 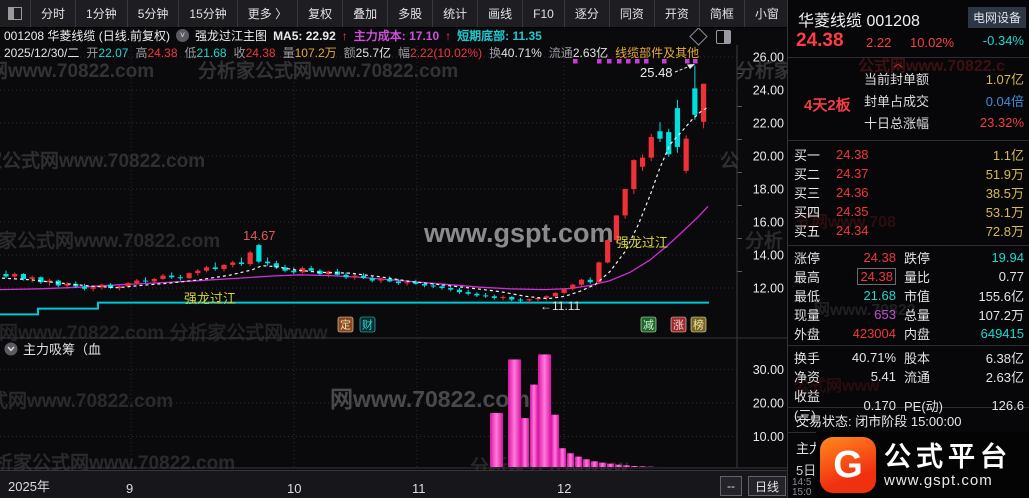 What do you see at coordinates (657, 53) in the screenshot?
I see `sector-tag: 线缆部件及其他` at bounding box center [657, 53].